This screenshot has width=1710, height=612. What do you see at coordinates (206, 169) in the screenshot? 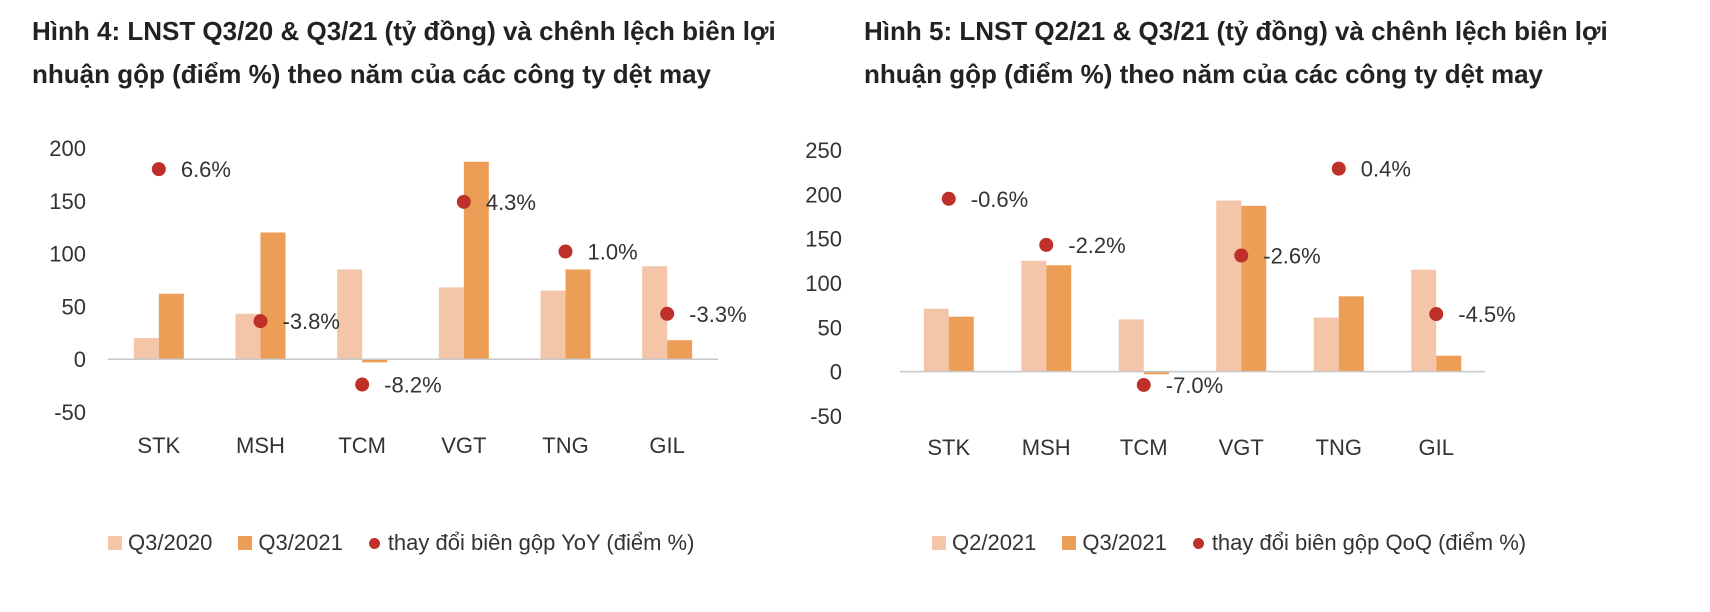
I see `data-label-stk: 6.6%` at bounding box center [206, 169].